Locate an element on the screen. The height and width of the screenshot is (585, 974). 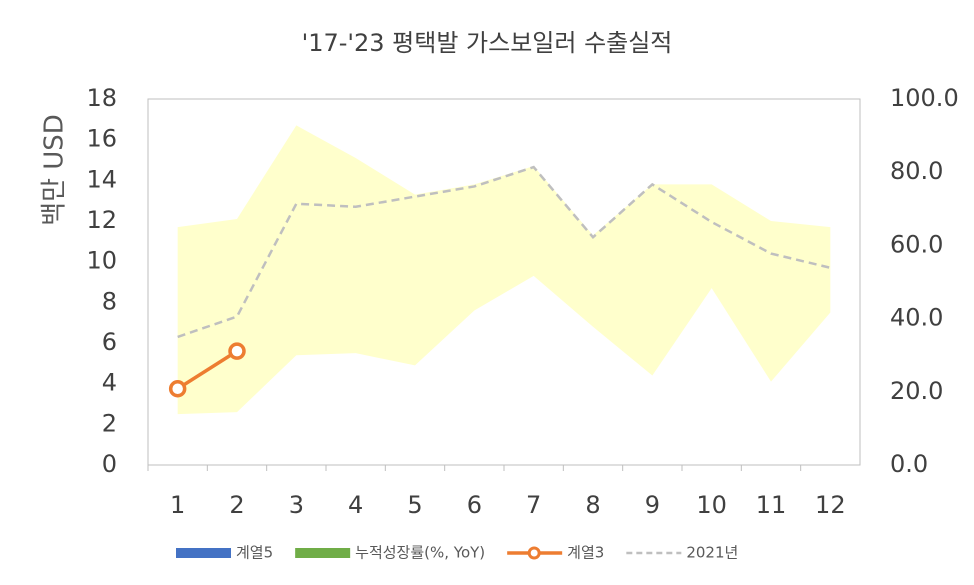
y-tick-label: 14 is located at coordinates (101, 179).